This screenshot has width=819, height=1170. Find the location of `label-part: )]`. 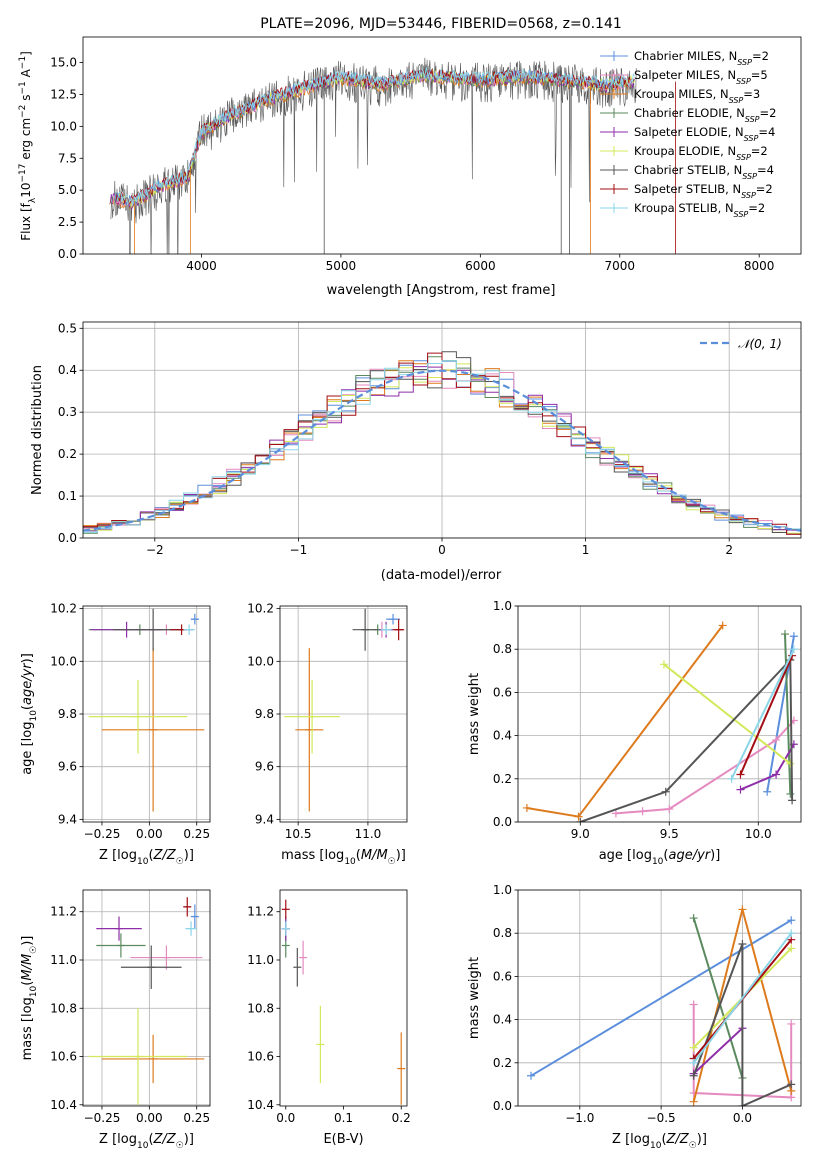

label-part: )] is located at coordinates (715, 855).